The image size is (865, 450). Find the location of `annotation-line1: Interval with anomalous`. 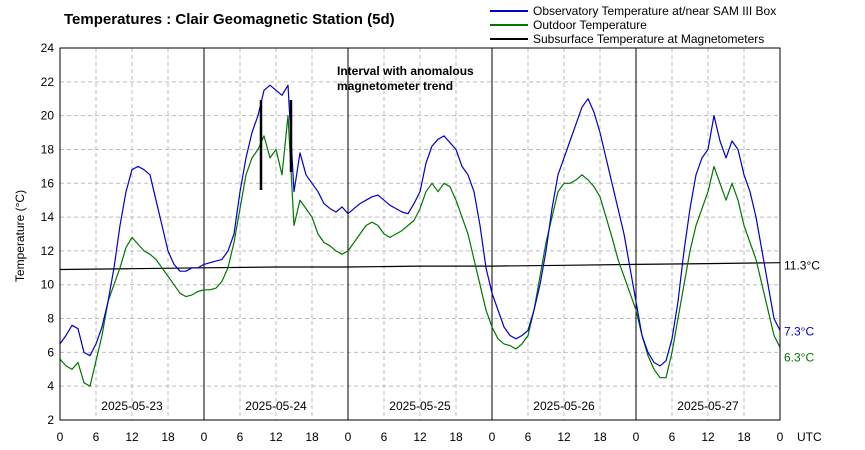

annotation-line1: Interval with anomalous is located at coordinates (405, 71).